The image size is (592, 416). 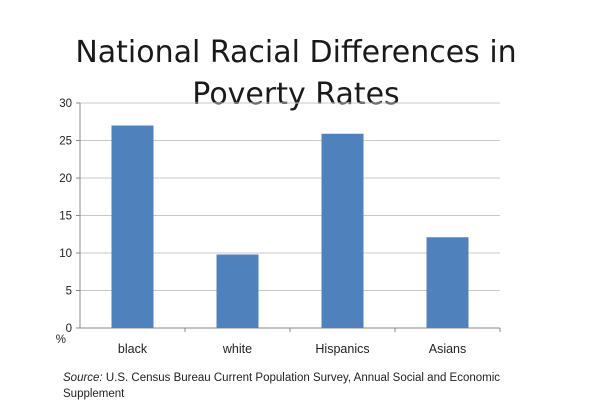 I want to click on y-axis-label: %, so click(x=61, y=340).